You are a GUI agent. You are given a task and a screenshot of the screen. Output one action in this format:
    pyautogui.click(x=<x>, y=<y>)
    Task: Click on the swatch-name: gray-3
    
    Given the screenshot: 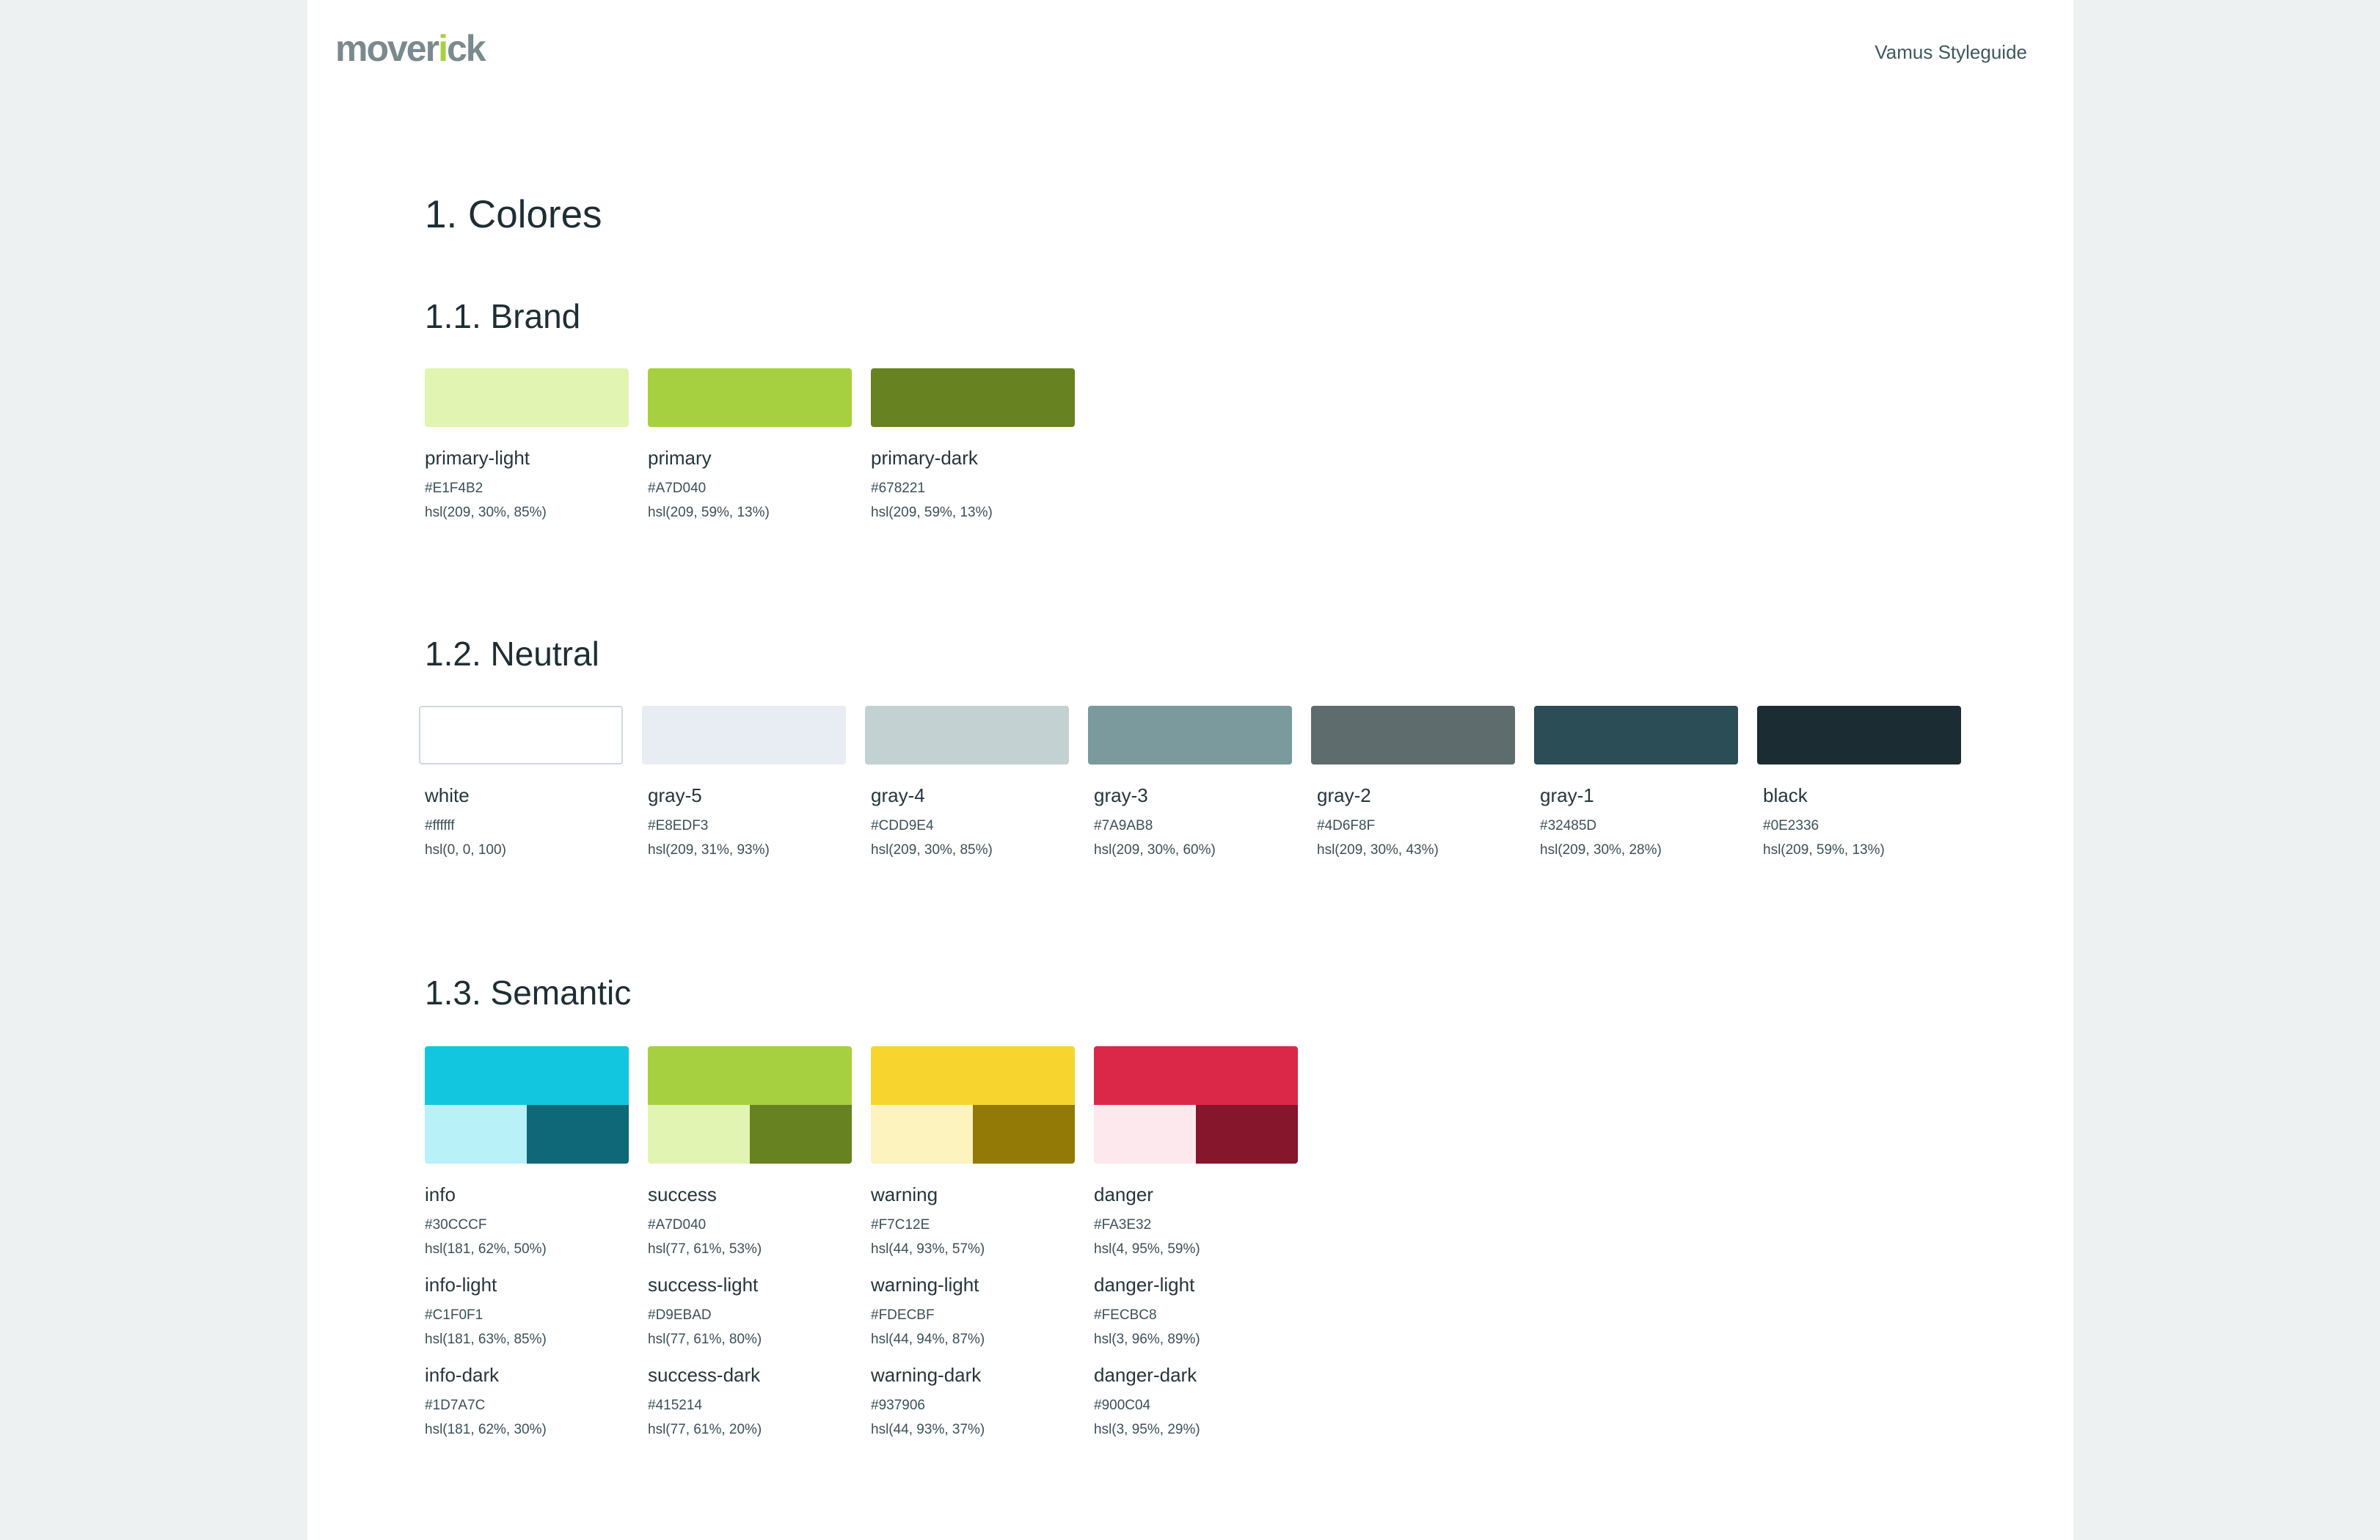 What is the action you would take?
    pyautogui.click(x=1121, y=795)
    